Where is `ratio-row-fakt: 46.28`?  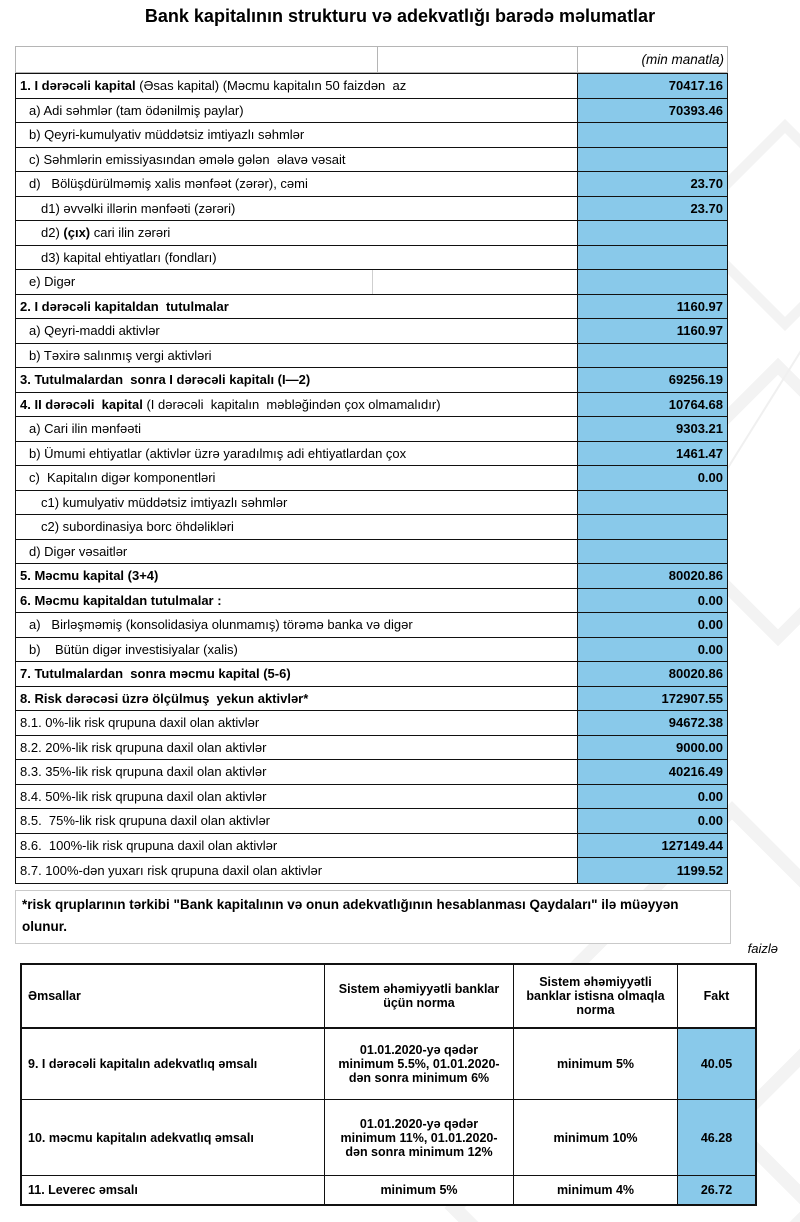
ratio-row-fakt: 46.28 is located at coordinates (716, 1137).